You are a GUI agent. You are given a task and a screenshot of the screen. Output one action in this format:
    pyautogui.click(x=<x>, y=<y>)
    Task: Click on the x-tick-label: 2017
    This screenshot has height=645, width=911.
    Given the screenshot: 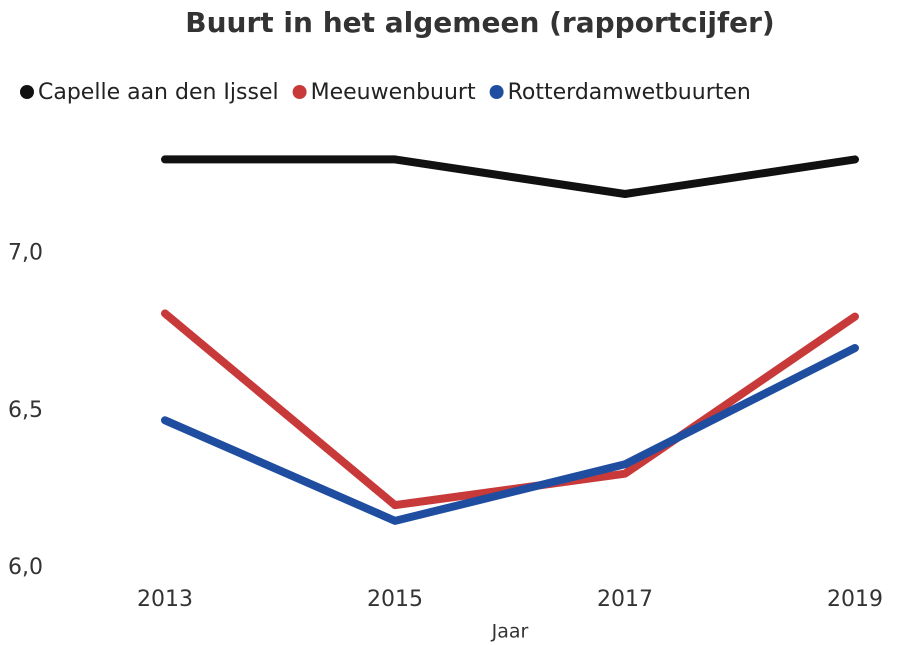 What is the action you would take?
    pyautogui.click(x=625, y=599)
    